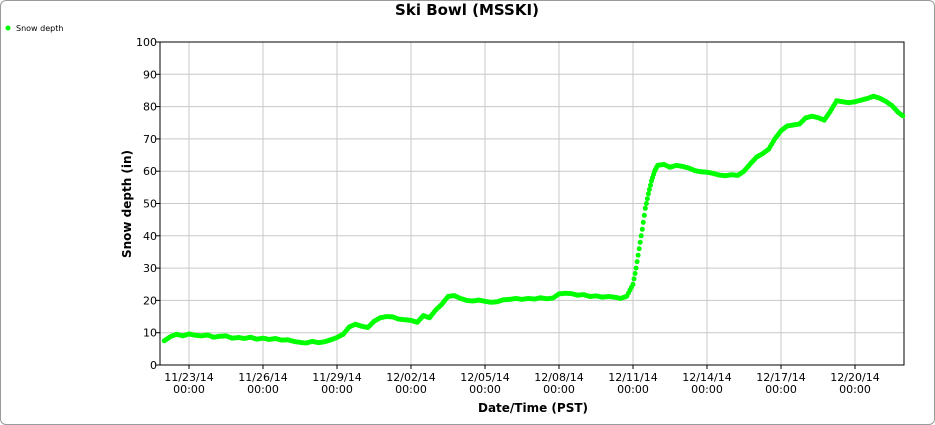 The height and width of the screenshot is (425, 935). What do you see at coordinates (150, 333) in the screenshot?
I see `y-tick-label: 10` at bounding box center [150, 333].